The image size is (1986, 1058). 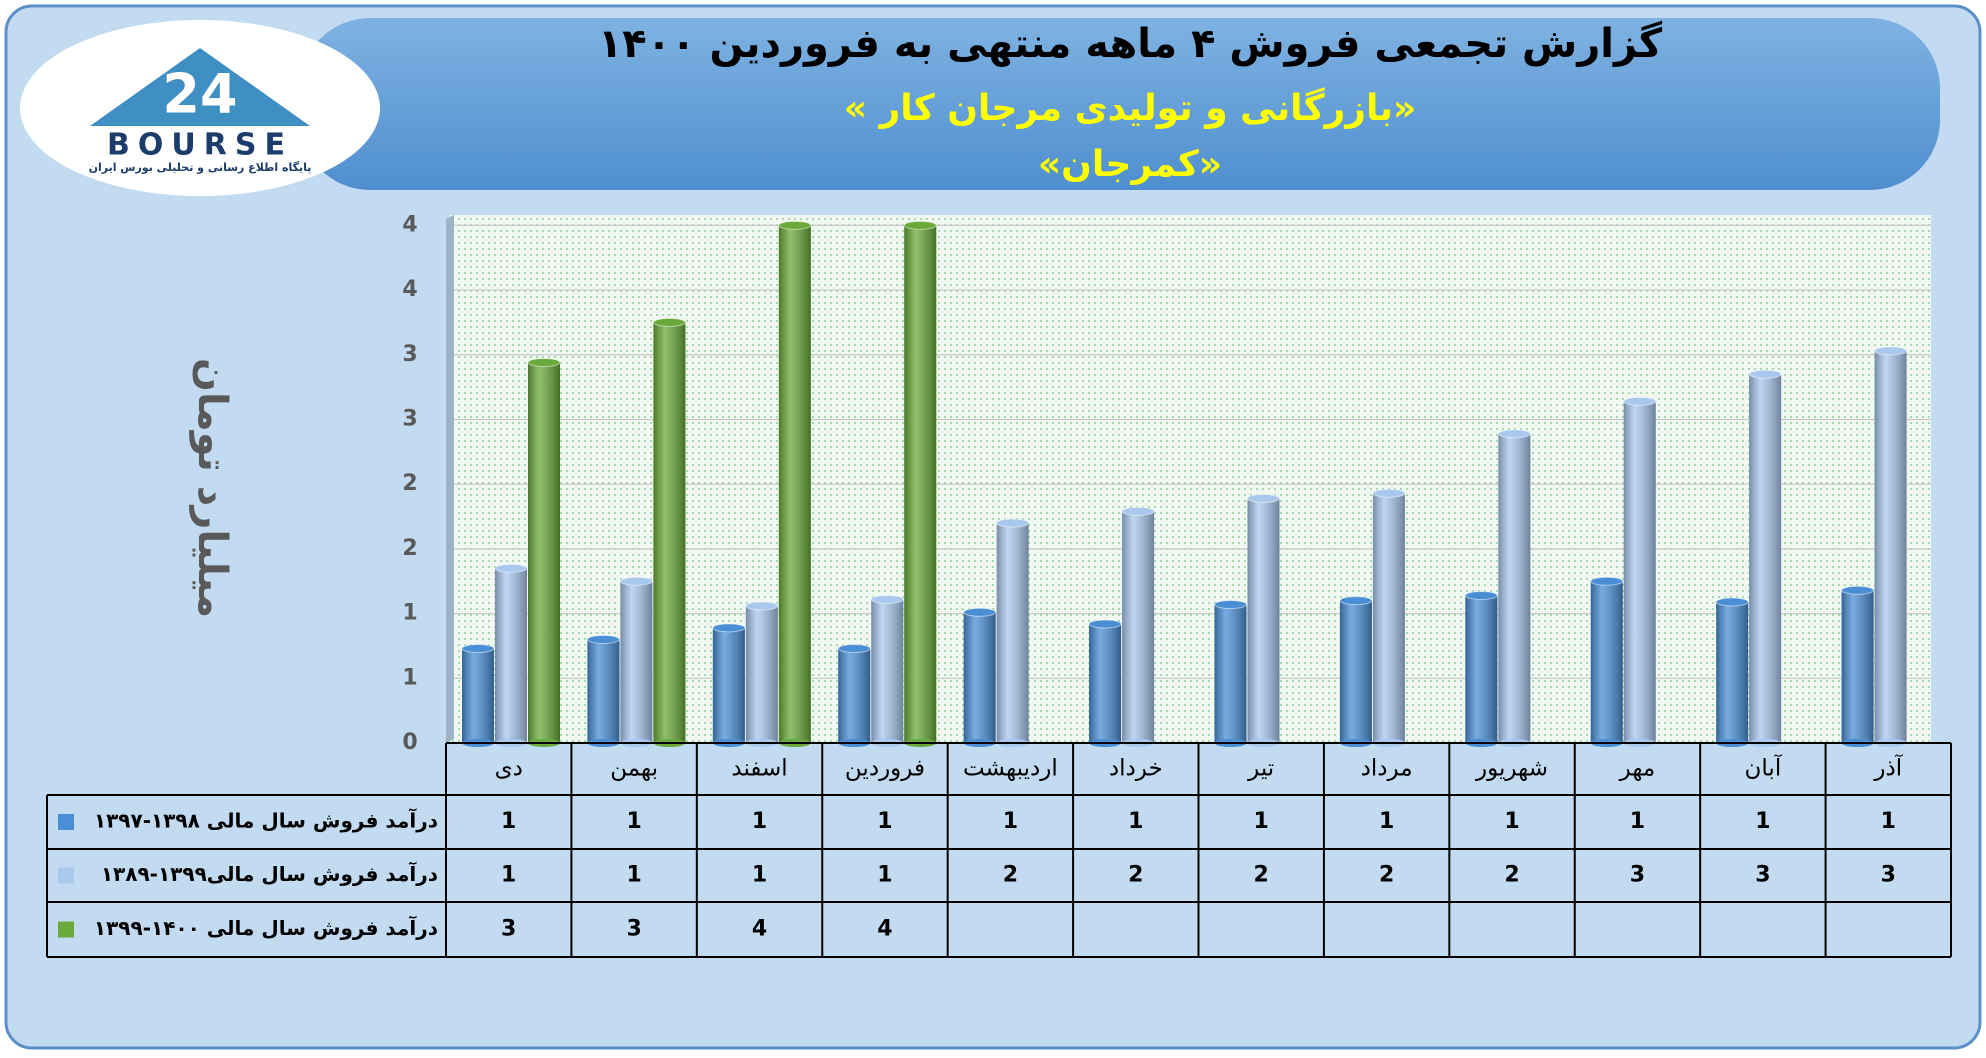 I want to click on x-tick-label: بهمن, so click(x=634, y=769).